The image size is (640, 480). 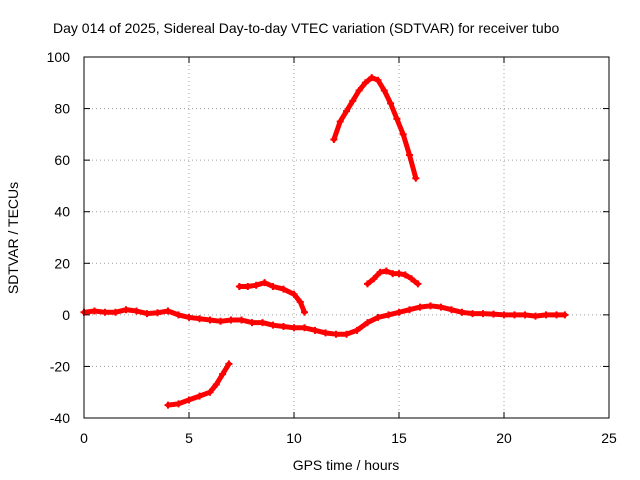 I want to click on y-tick-label: 20, so click(x=62, y=263).